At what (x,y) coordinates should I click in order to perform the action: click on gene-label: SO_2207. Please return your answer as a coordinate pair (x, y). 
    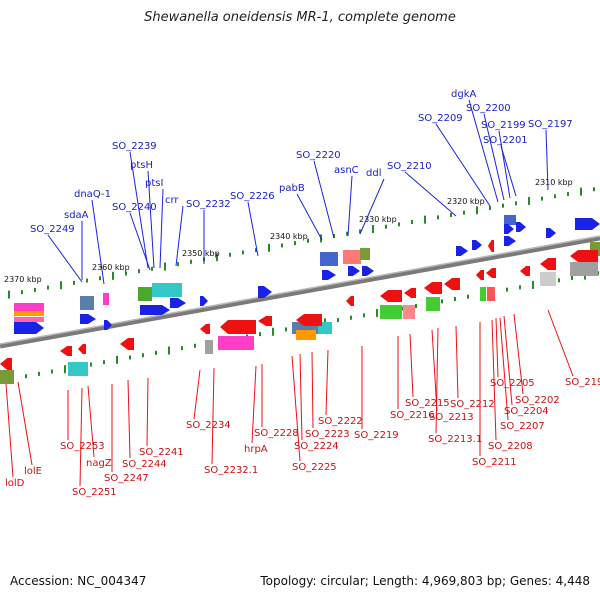
    Looking at the image, I should click on (522, 426).